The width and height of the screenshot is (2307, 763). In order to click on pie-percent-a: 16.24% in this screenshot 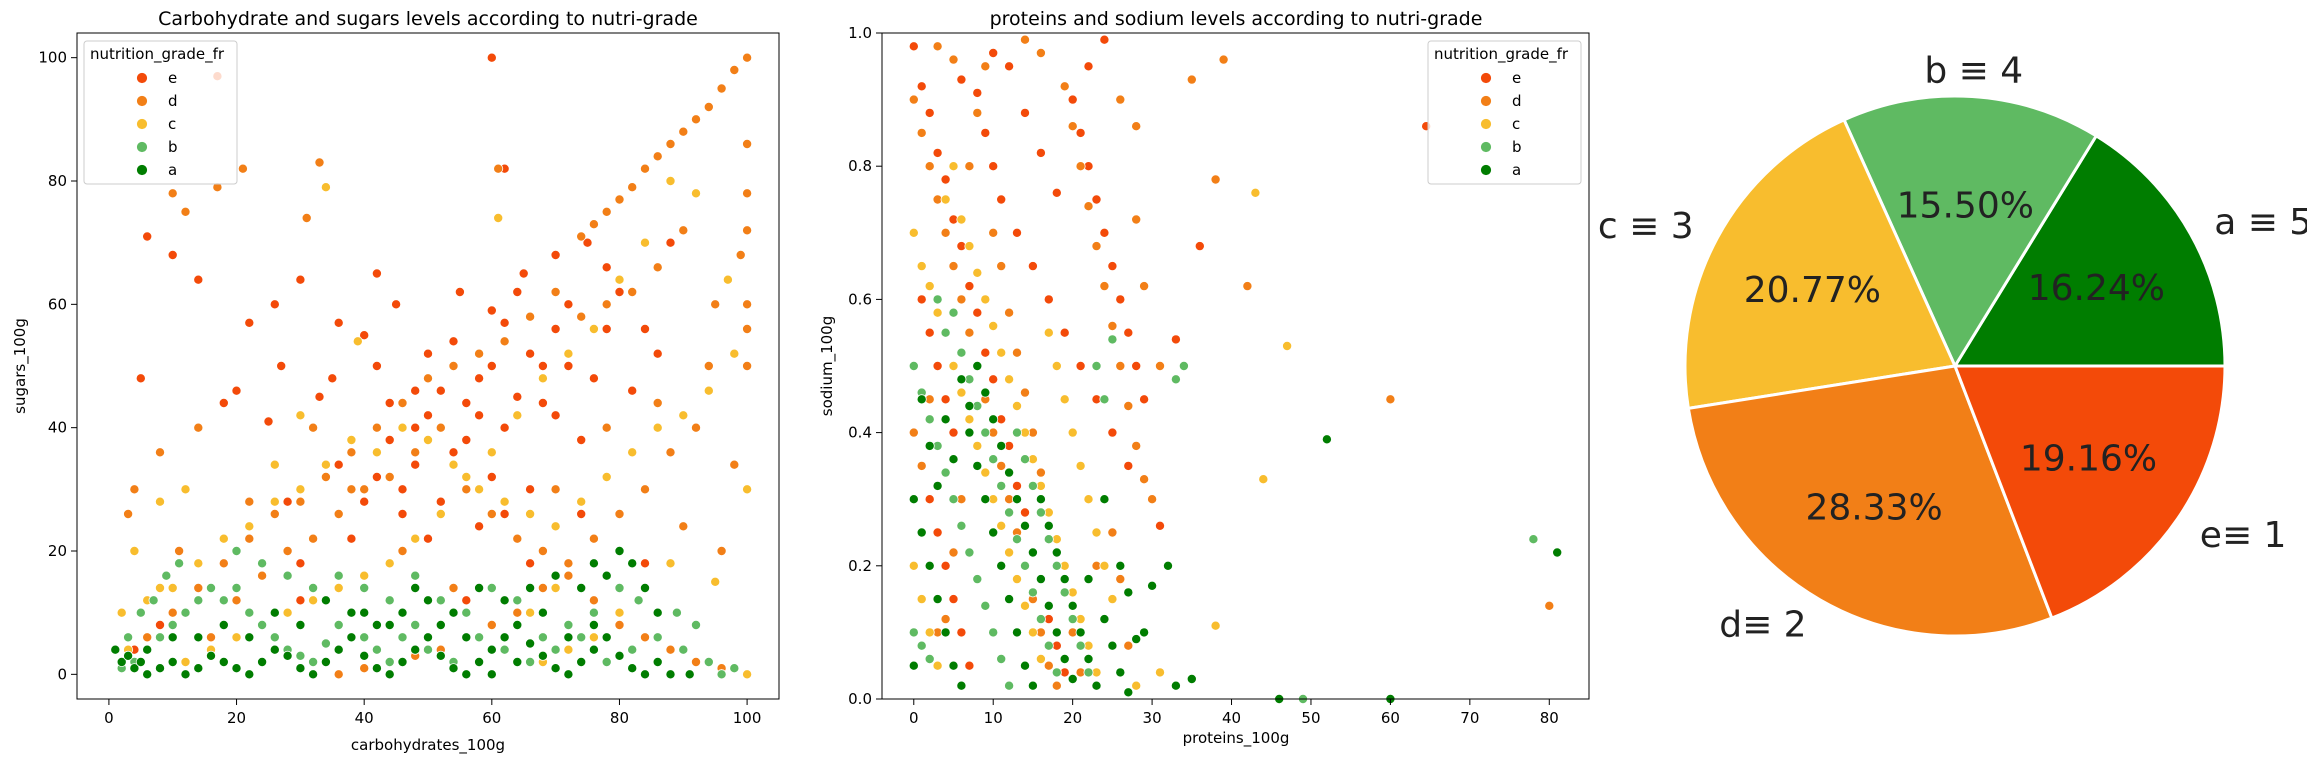, I will do `click(2096, 288)`.